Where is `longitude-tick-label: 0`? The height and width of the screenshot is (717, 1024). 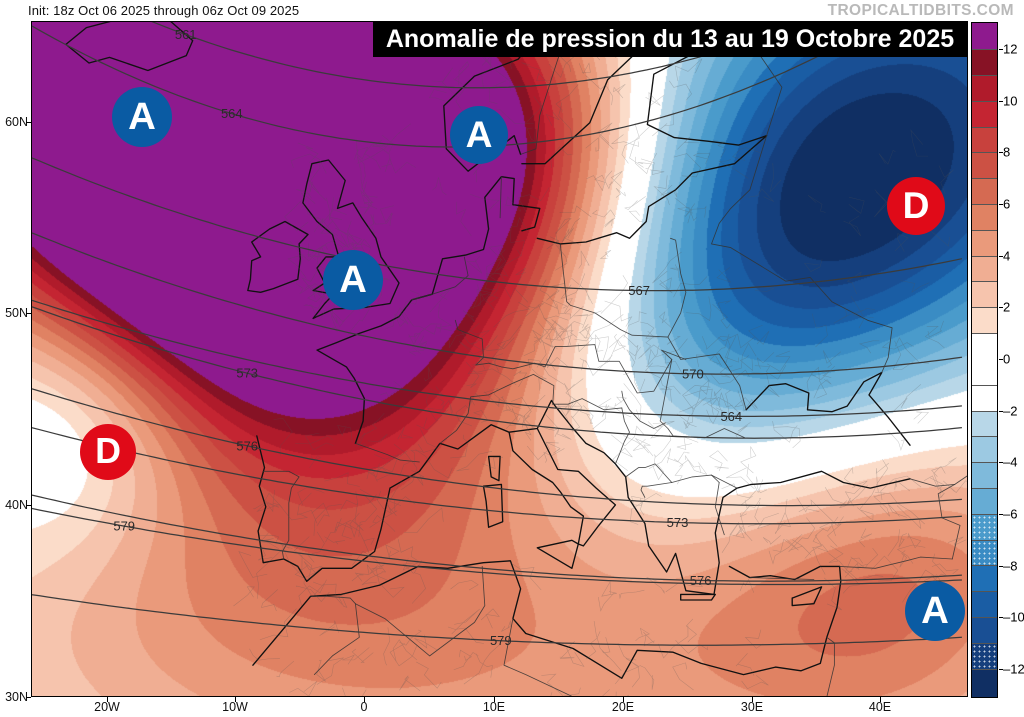 longitude-tick-label: 0 is located at coordinates (364, 707).